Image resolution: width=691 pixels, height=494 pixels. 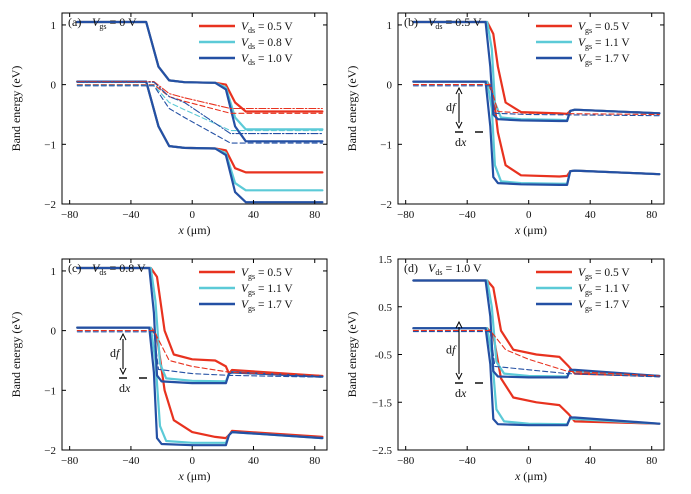 I want to click on y-tick-label: −1.5, so click(x=382, y=403).